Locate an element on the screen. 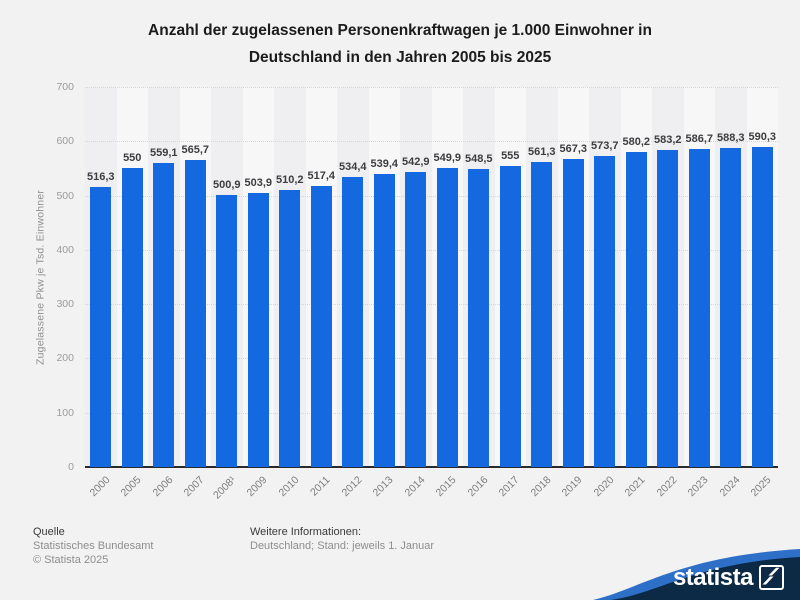 This screenshot has height=600, width=800. bar-value-label: 567,3 is located at coordinates (573, 149).